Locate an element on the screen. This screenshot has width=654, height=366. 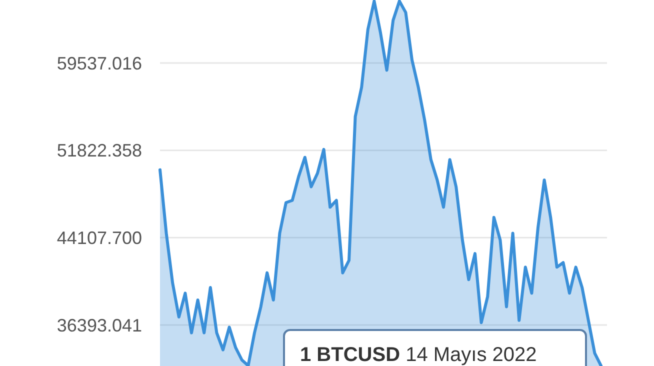
y-tick-label: 51822.358 is located at coordinates (99, 150).